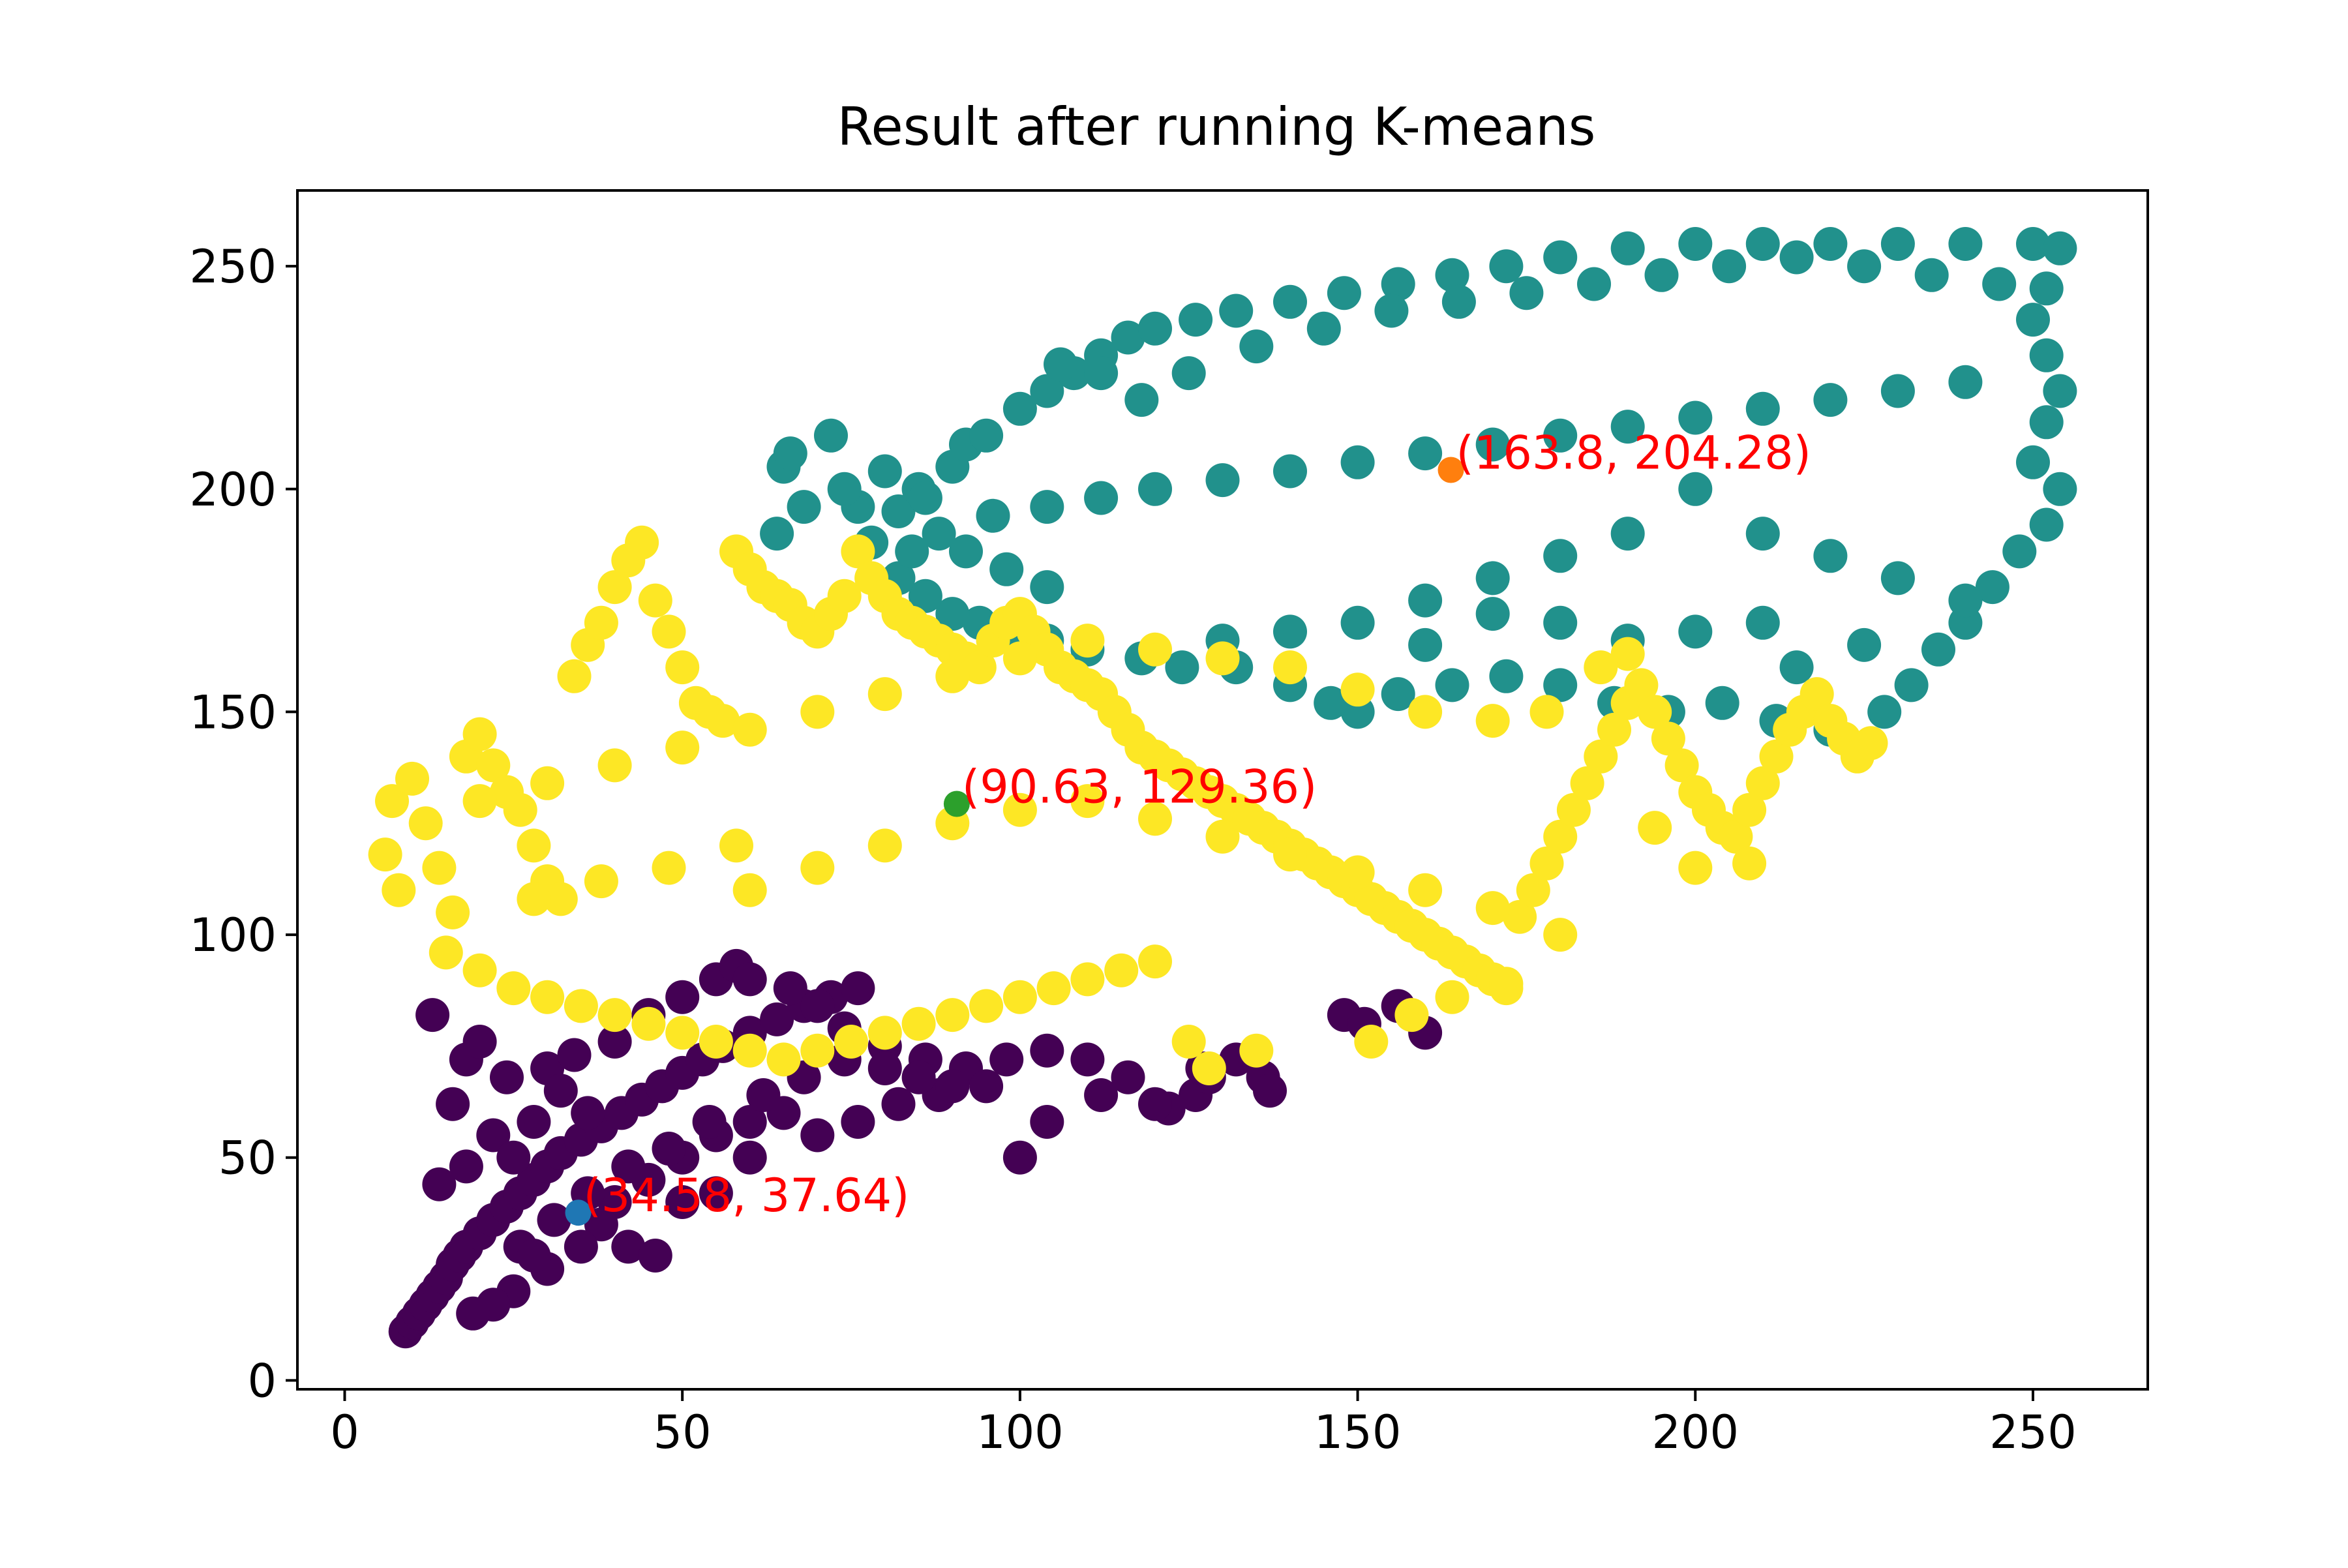  I want to click on y-tick-label: 200, so click(233, 490).